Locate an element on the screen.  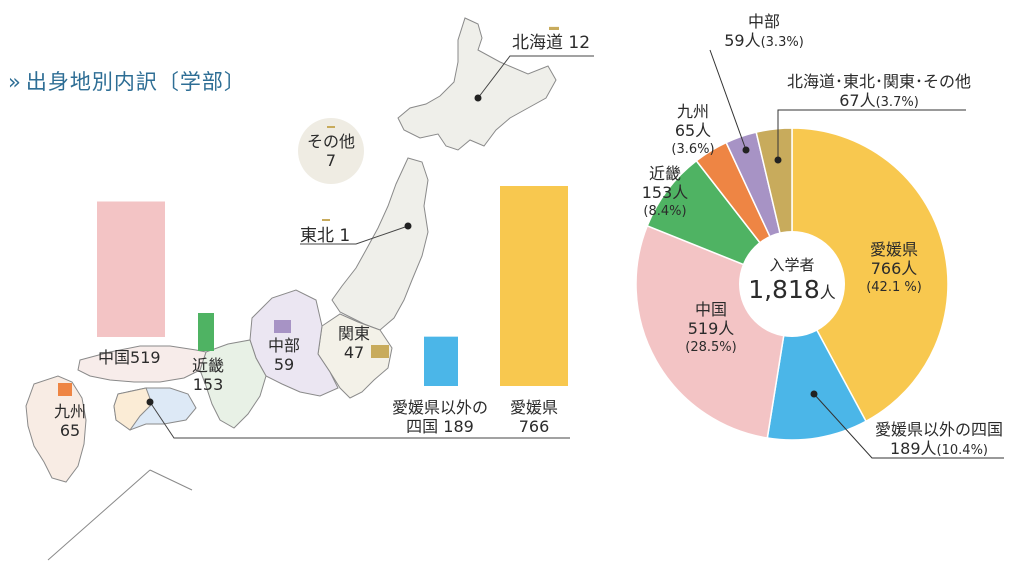
kanto-name: 関東 is located at coordinates (353, 333).